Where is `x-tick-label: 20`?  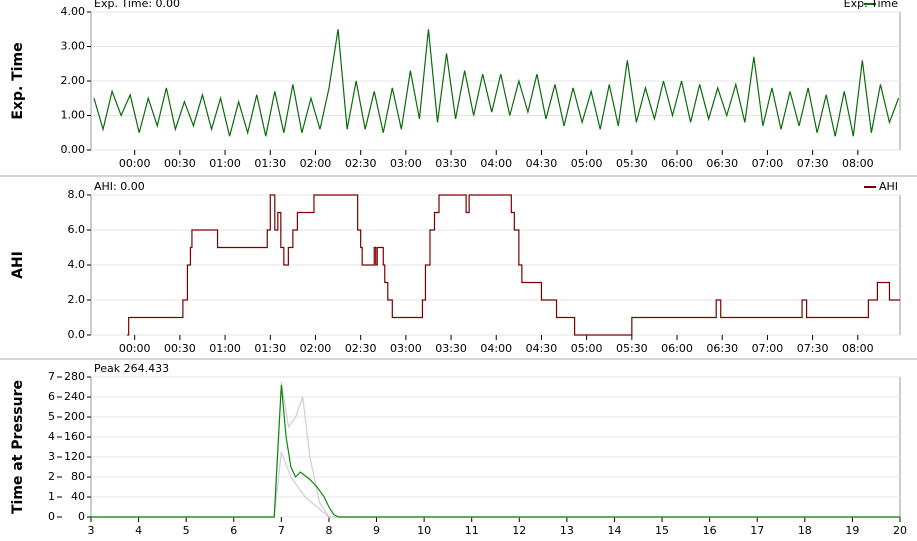 x-tick-label: 20 is located at coordinates (900, 530).